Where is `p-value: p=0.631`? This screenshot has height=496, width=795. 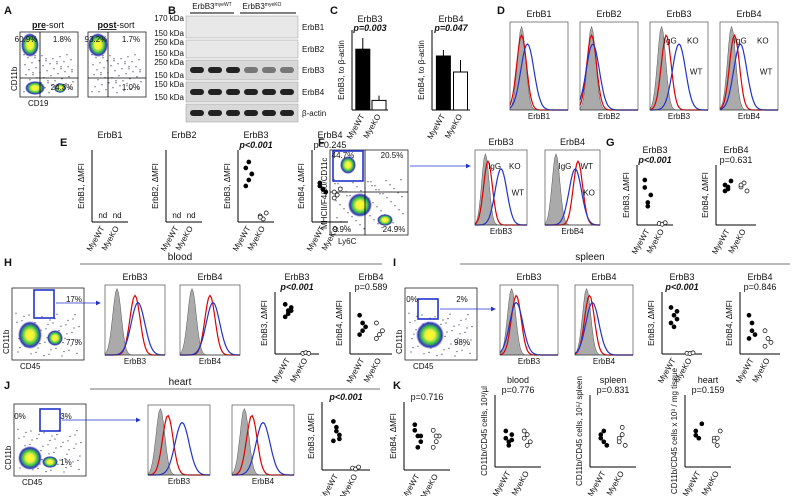
p-value: p=0.631 is located at coordinates (736, 160).